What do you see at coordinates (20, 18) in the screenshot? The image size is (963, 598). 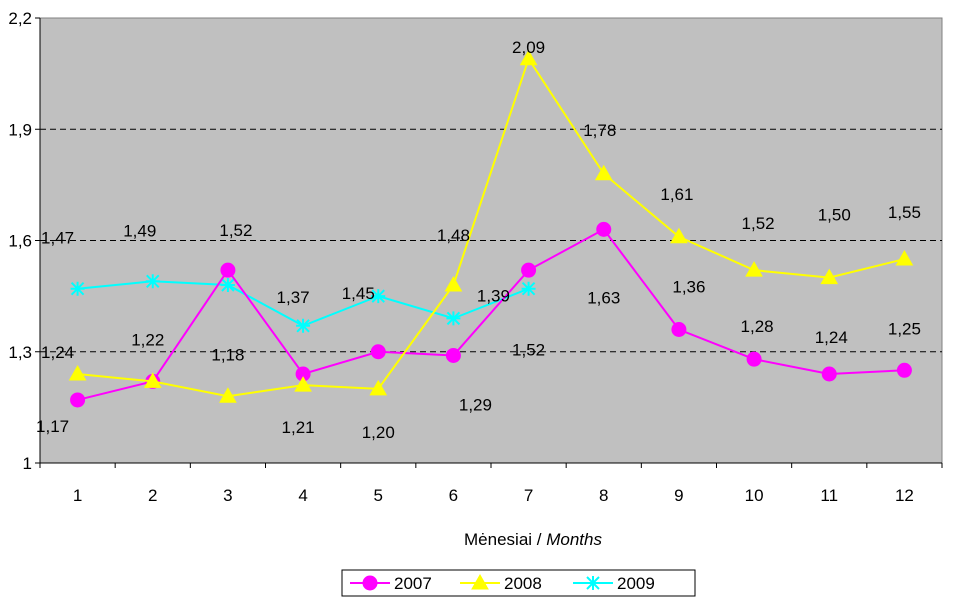 I see `y-tick-label: 2,2` at bounding box center [20, 18].